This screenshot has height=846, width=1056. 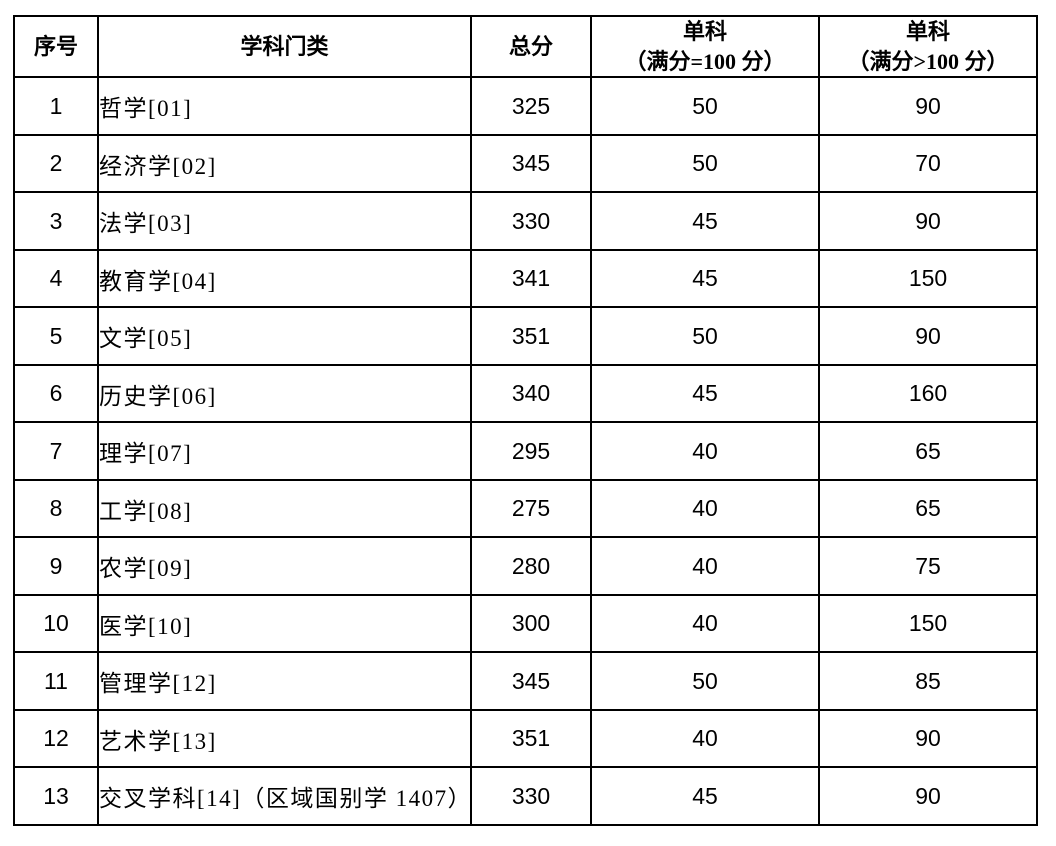 I want to click on total-score-cell: 275, so click(x=531, y=508).